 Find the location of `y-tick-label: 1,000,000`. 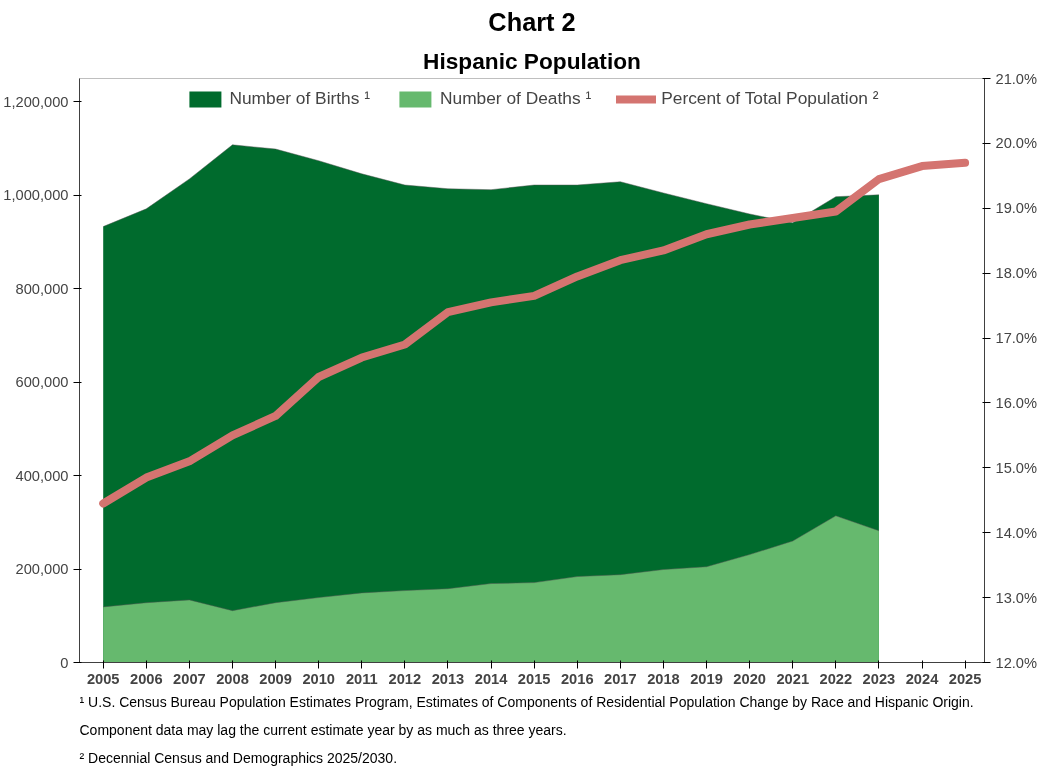

y-tick-label: 1,000,000 is located at coordinates (36, 195).